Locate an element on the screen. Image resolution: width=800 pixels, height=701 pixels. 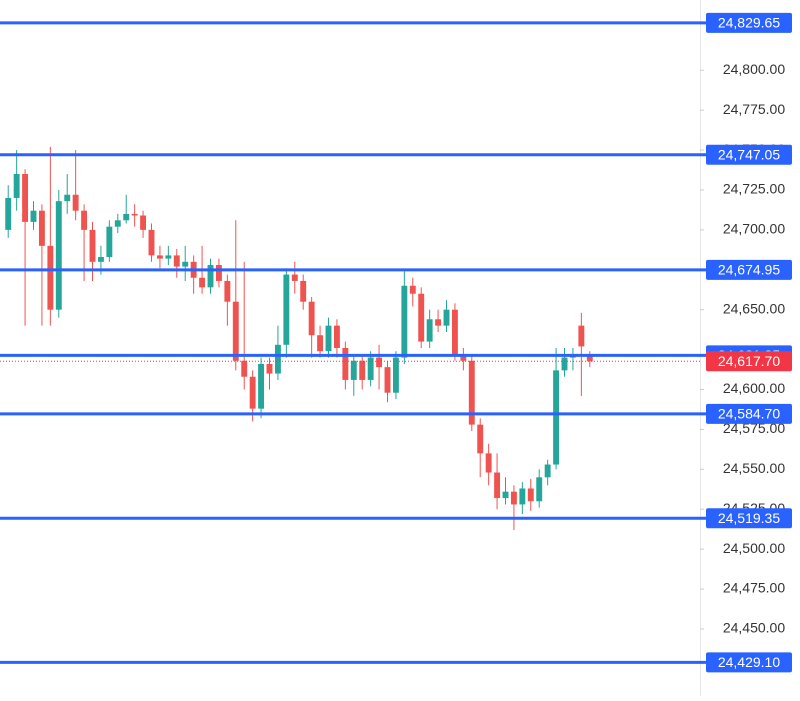
y-tick-label: 24,500.00 is located at coordinates (754, 548).